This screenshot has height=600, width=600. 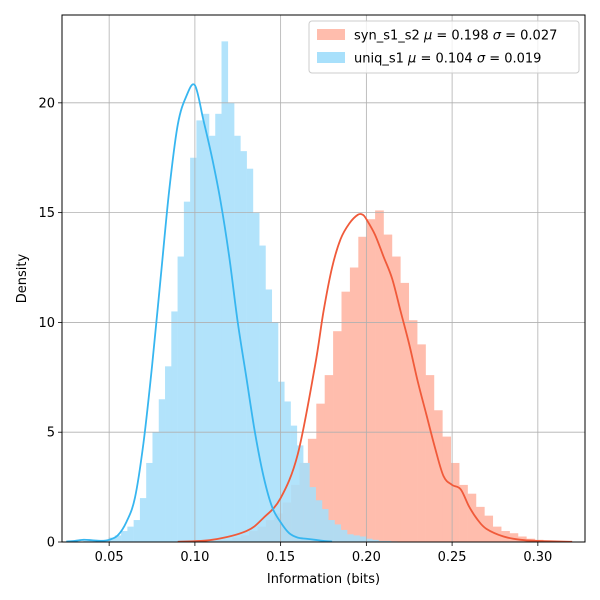 I want to click on legend-entry-uniq_s1: uniq_s1 μ = 0.104 σ = 0.019, so click(x=447, y=59).